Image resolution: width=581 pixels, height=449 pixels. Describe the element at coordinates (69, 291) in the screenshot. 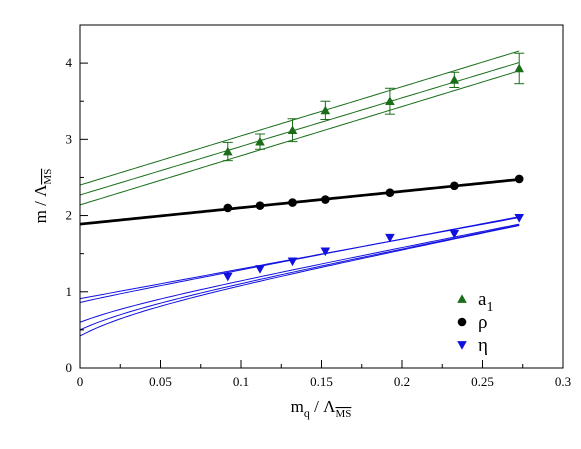

I see `y-tick-label: 1` at that location.